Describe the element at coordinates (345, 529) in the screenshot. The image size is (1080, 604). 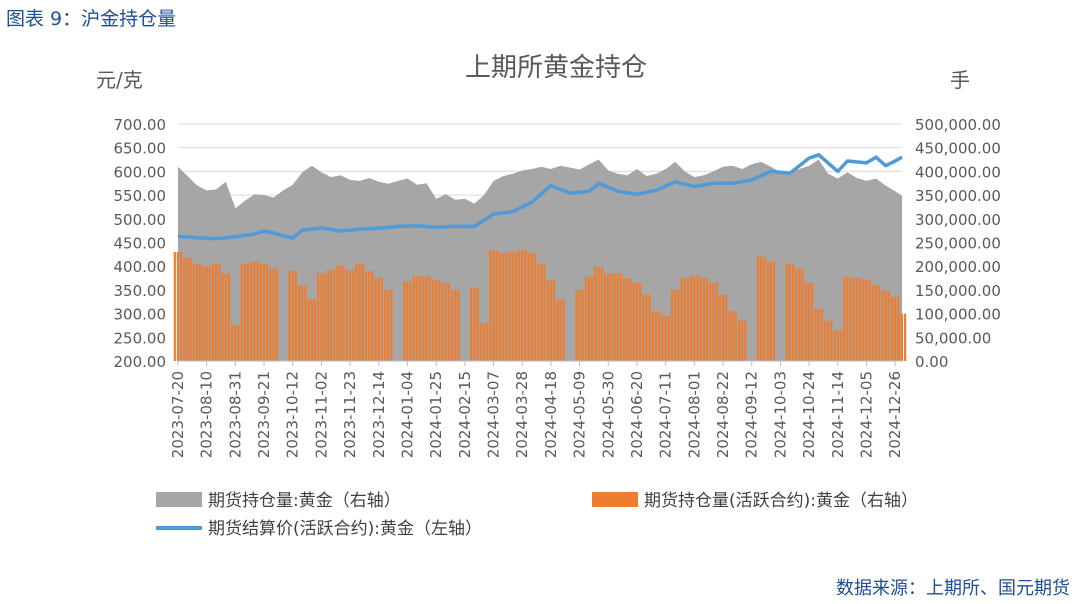
I see `legend-label: 期货结算价(活跃合约):黄金（左轴）` at that location.